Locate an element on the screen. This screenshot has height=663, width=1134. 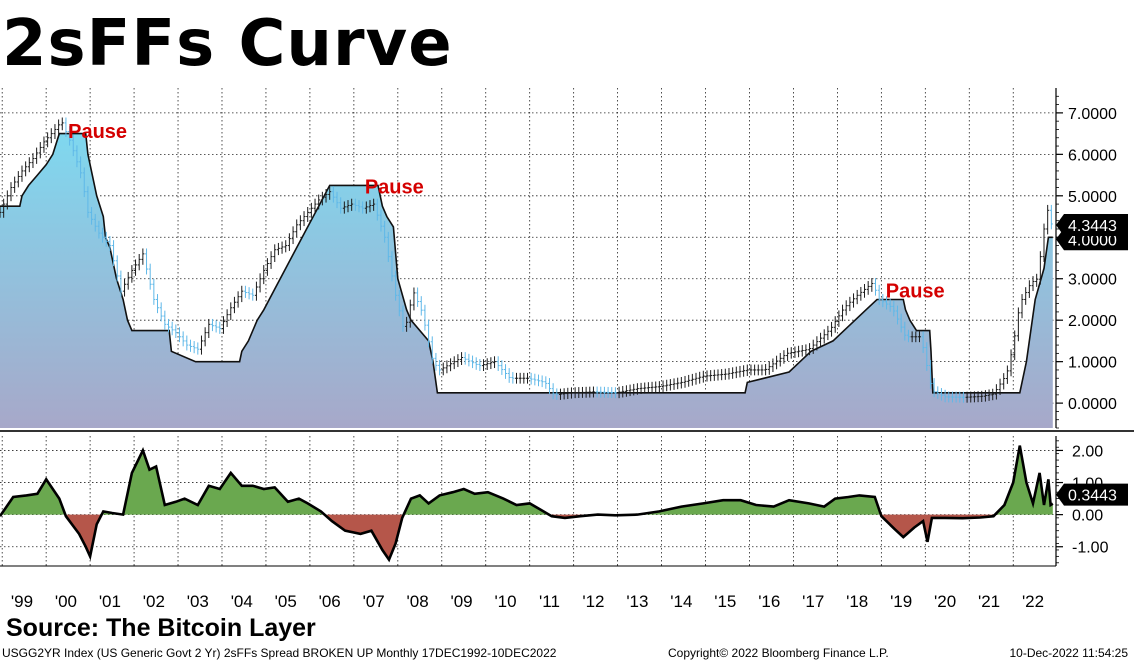
x-tick-label: '12 is located at coordinates (593, 601).